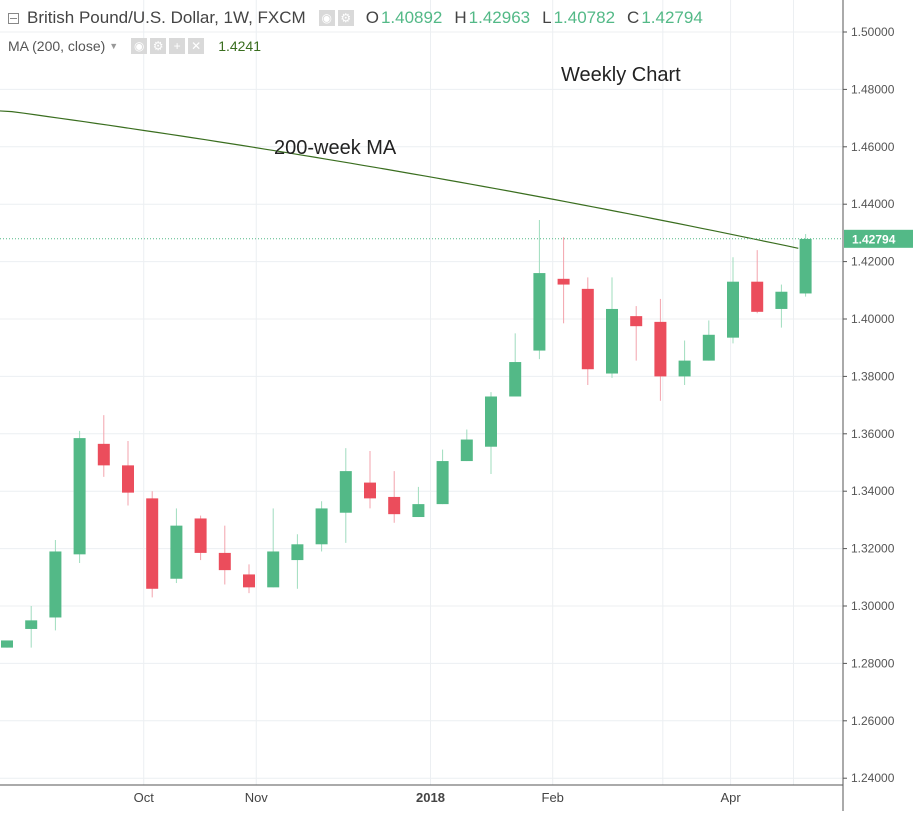 The image size is (913, 816). Describe the element at coordinates (873, 204) in the screenshot. I see `y-tick-label: 1.44000` at that location.